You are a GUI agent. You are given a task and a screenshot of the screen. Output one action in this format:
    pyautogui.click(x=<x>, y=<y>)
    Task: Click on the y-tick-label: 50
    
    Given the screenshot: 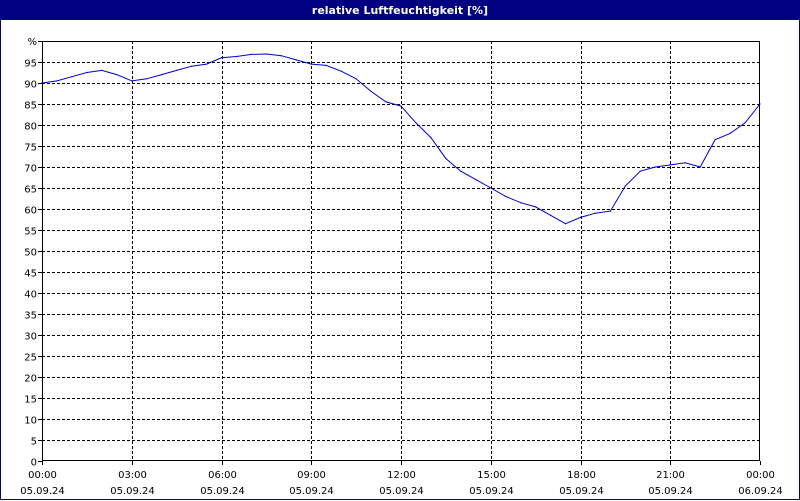 What is the action you would take?
    pyautogui.click(x=30, y=253)
    